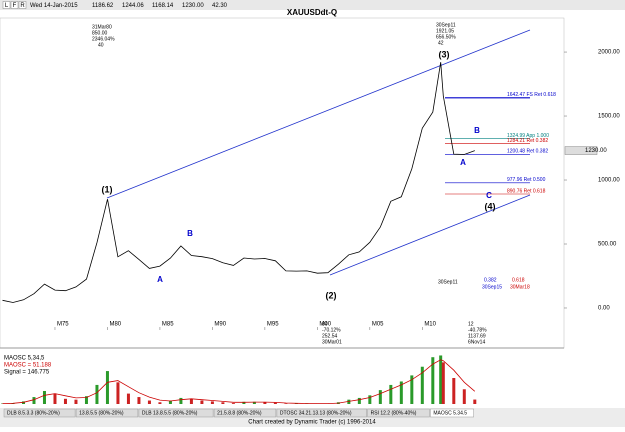 This screenshot has height=432, width=625. I want to click on fib-label: 1284.21 Ret 0.382, so click(527, 141).